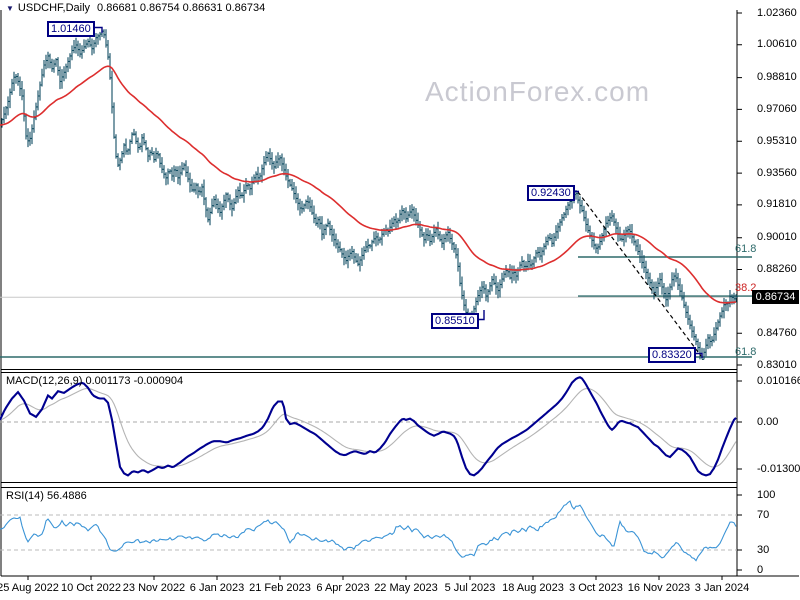  Describe the element at coordinates (722, 588) in the screenshot. I see `date-axis-label-11: 3 Jan 2024` at that location.